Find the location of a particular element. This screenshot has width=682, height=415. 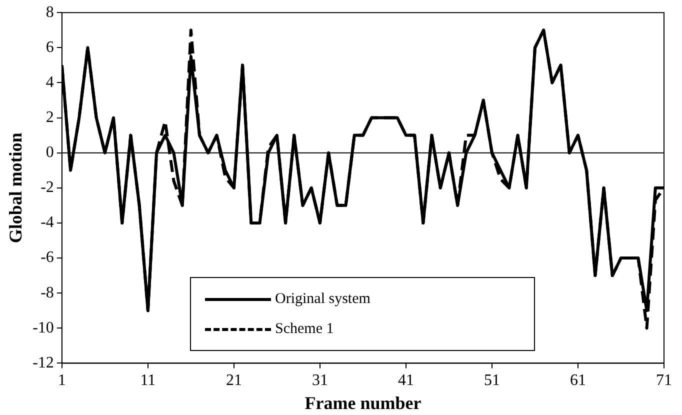

x-axis-title: Frame number is located at coordinates (363, 402).